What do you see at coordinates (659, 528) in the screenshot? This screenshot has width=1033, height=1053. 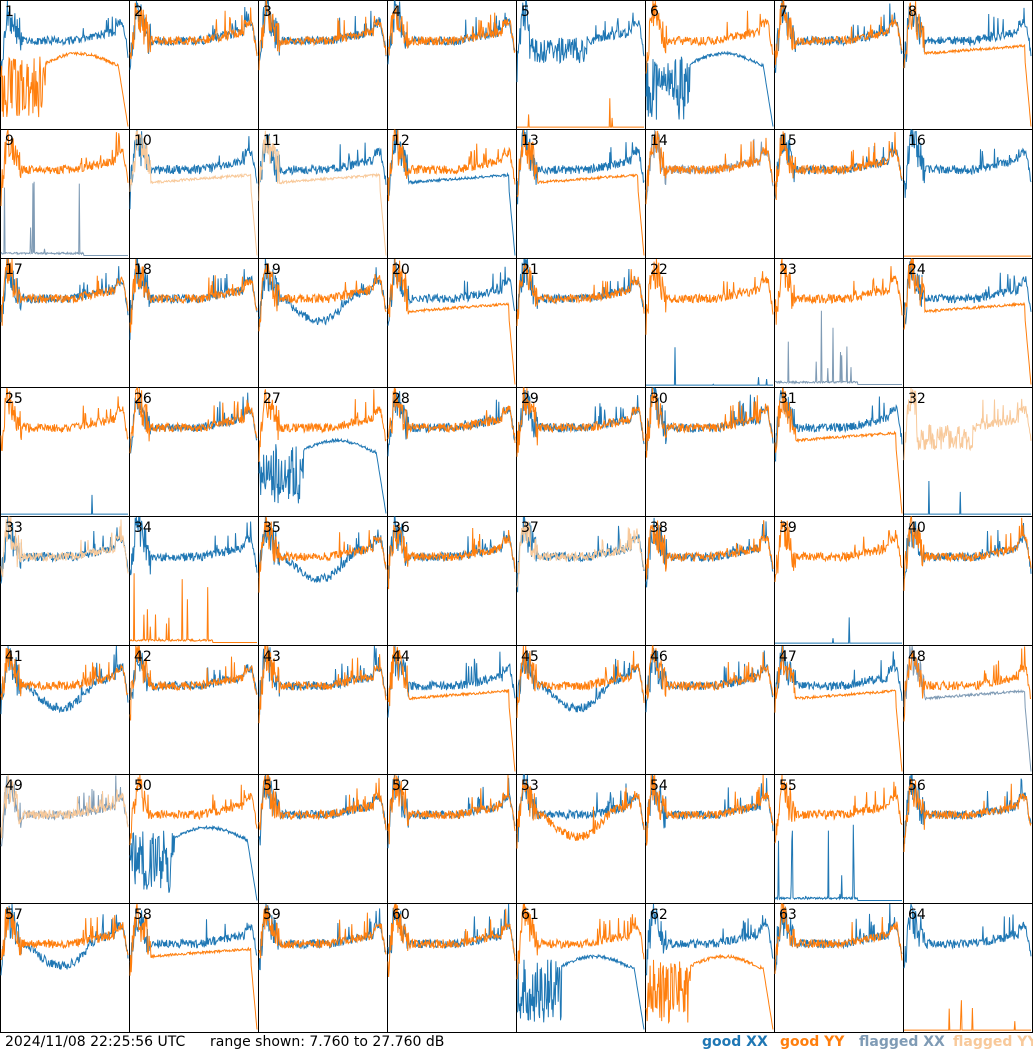 I see `tile-label: 38` at bounding box center [659, 528].